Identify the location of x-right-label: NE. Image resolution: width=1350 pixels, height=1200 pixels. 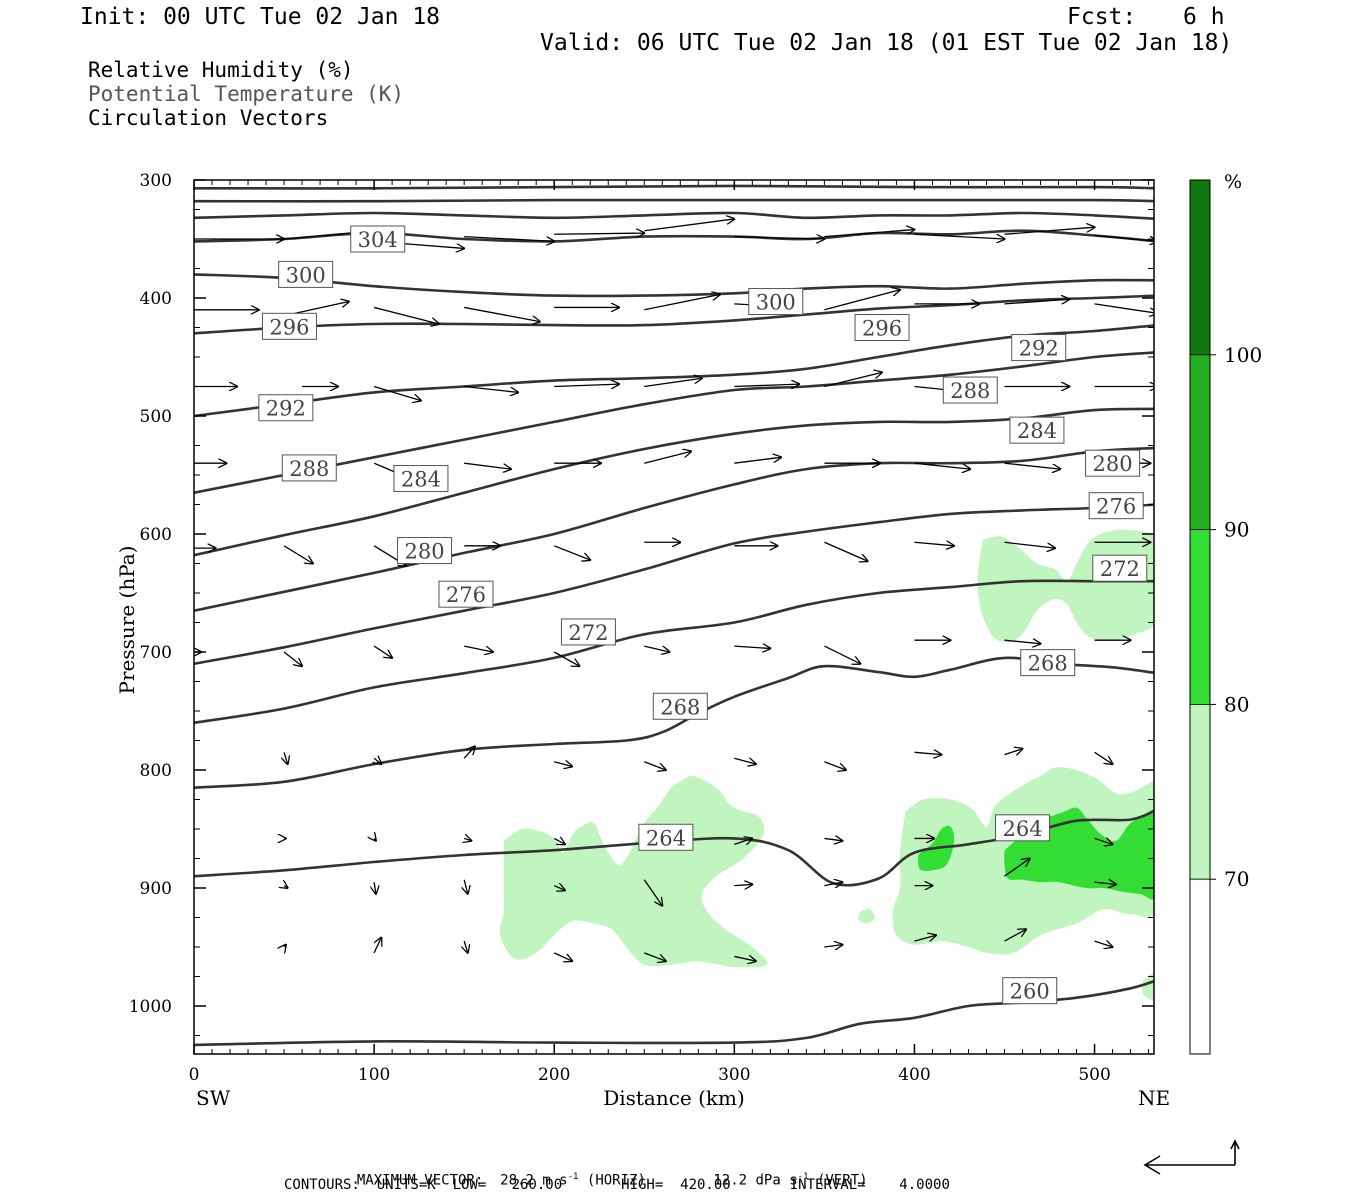
(1154, 1098).